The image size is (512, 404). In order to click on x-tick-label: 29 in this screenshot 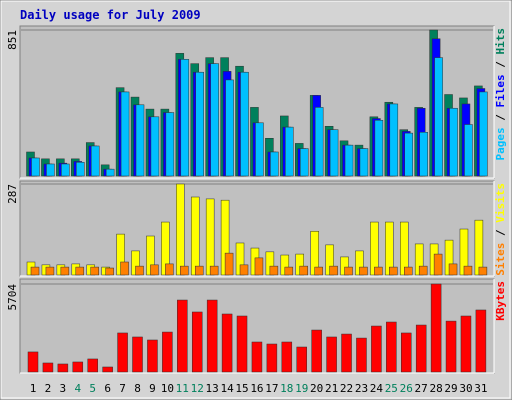, I will do `click(450, 388)`.